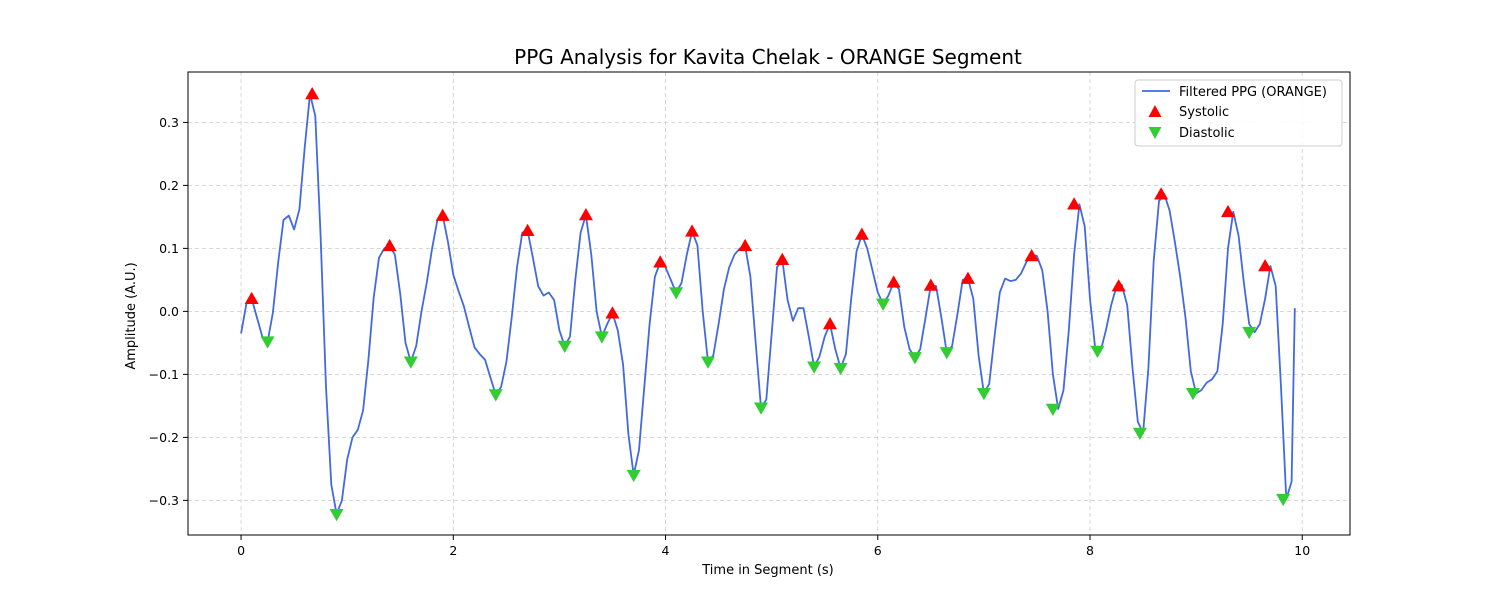  Describe the element at coordinates (1302, 550) in the screenshot. I see `x-tick-label: 10` at that location.